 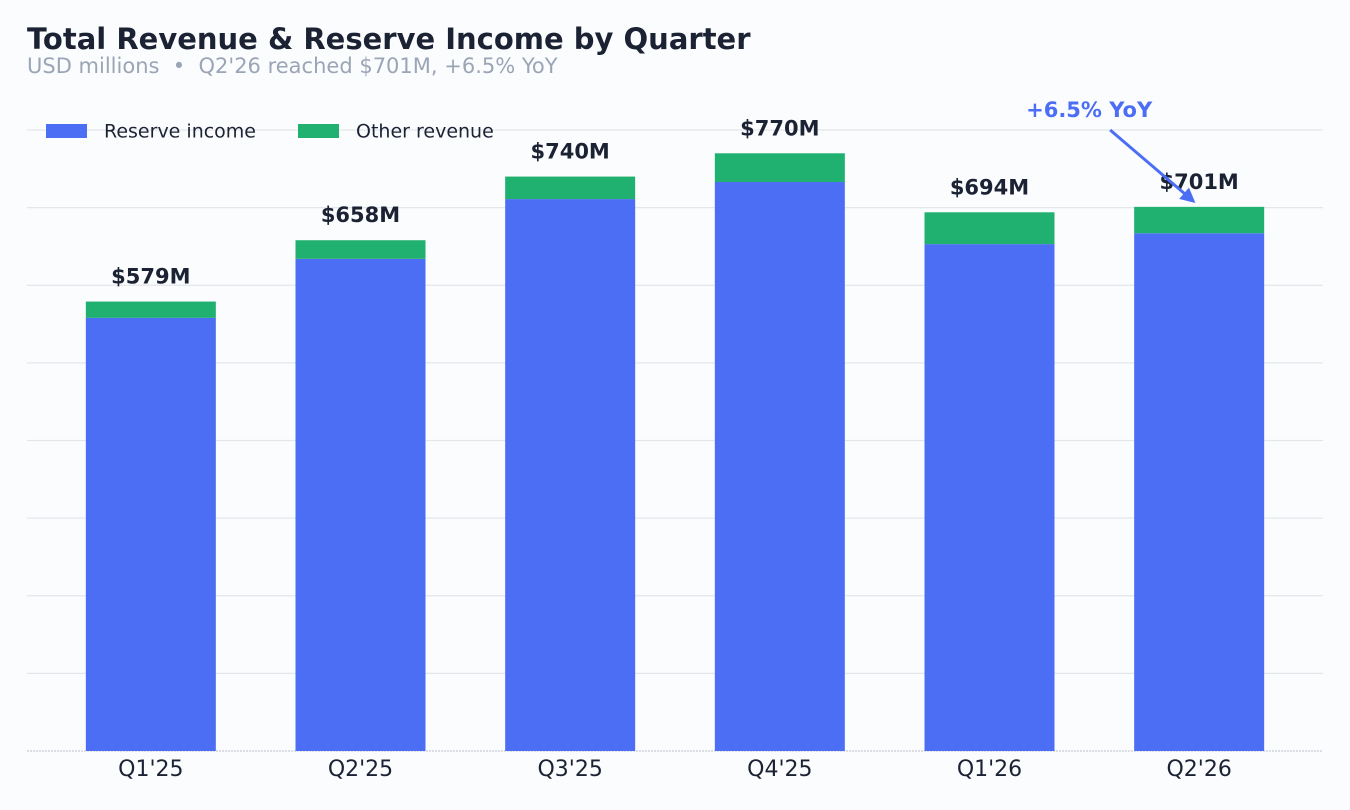 What do you see at coordinates (989, 187) in the screenshot?
I see `total-label: $694M` at bounding box center [989, 187].